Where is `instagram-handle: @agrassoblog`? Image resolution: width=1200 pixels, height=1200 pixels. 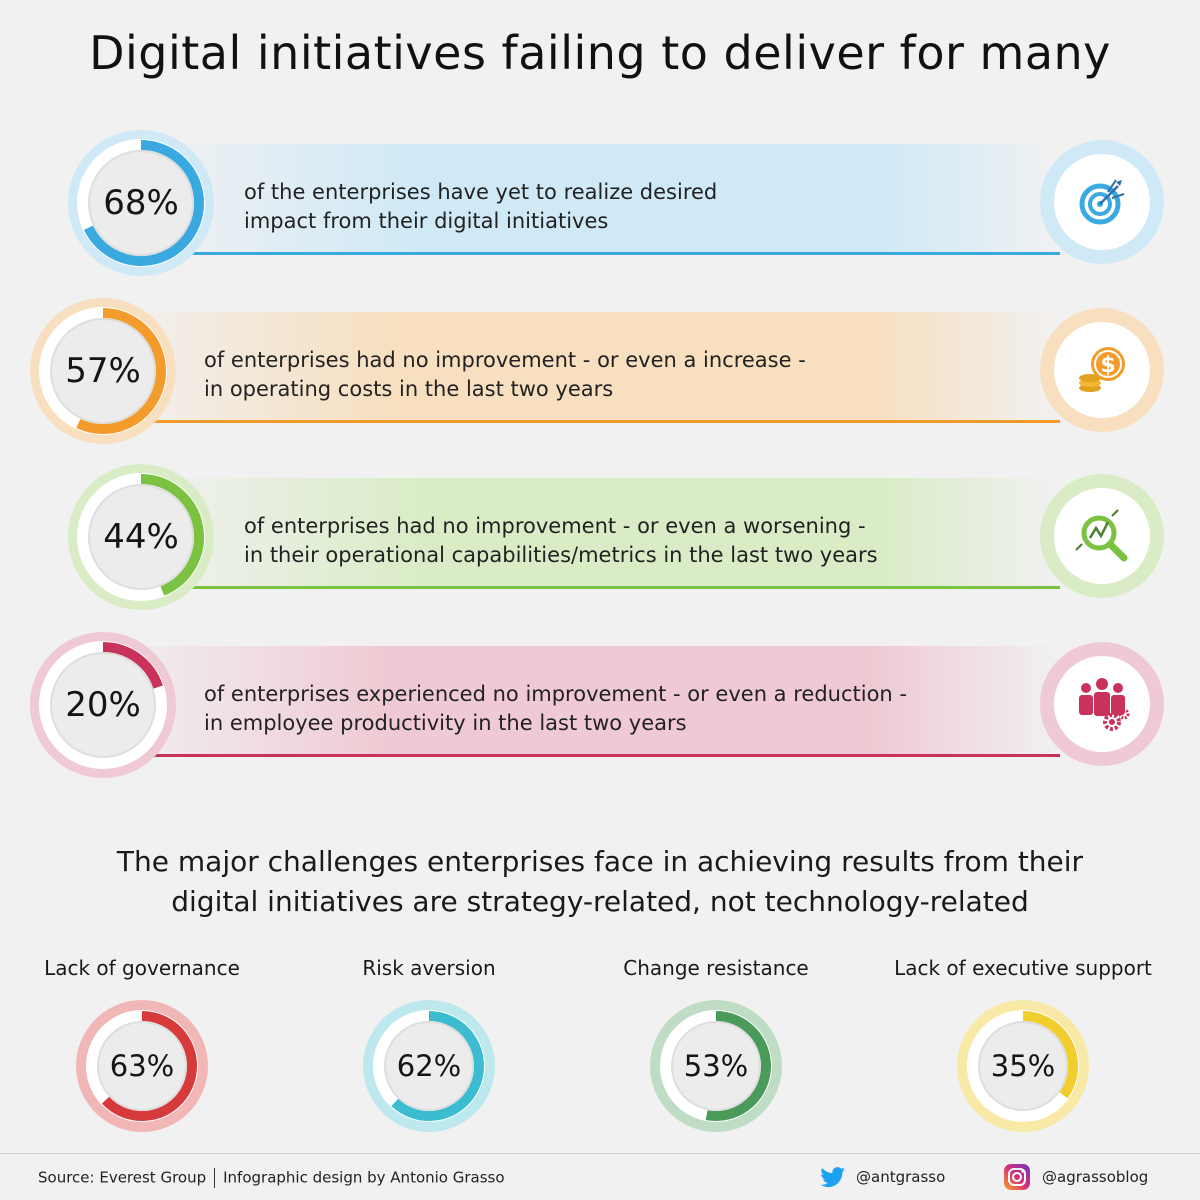
instagram-handle: @agrassoblog is located at coordinates (1095, 1177).